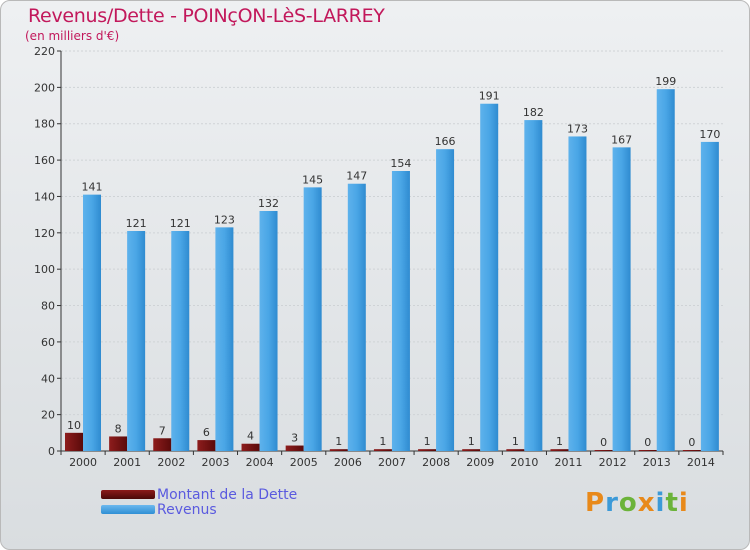 The height and width of the screenshot is (550, 750). I want to click on legend-item-revenue: Revenus, so click(199, 509).